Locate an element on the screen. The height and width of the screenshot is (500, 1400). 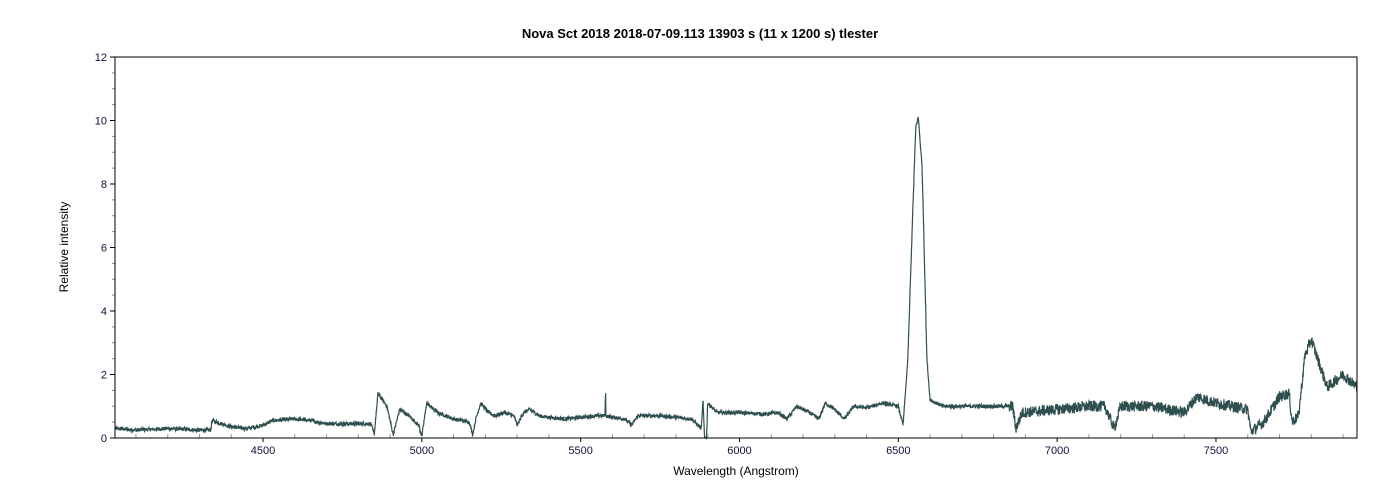
x-tick-label: 7500 is located at coordinates (1216, 451).